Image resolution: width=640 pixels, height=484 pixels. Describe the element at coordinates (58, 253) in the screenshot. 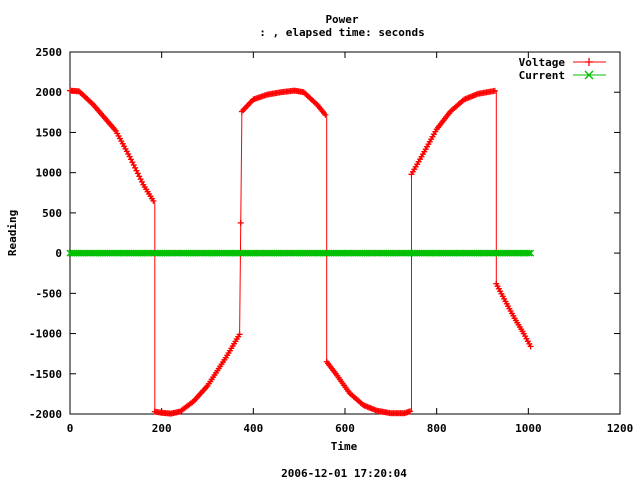

I see `y-tick-label: 0` at that location.